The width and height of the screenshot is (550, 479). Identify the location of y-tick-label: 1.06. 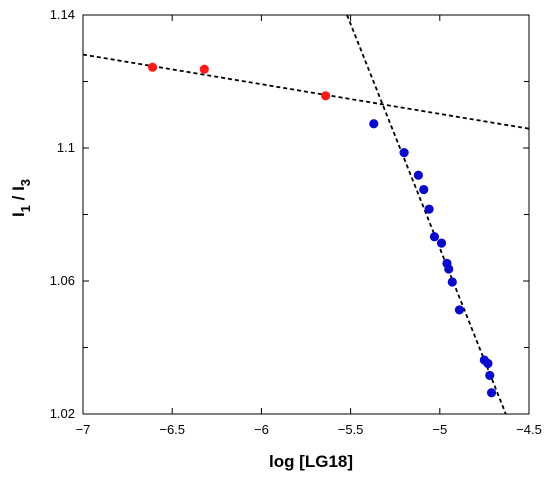
(62, 280).